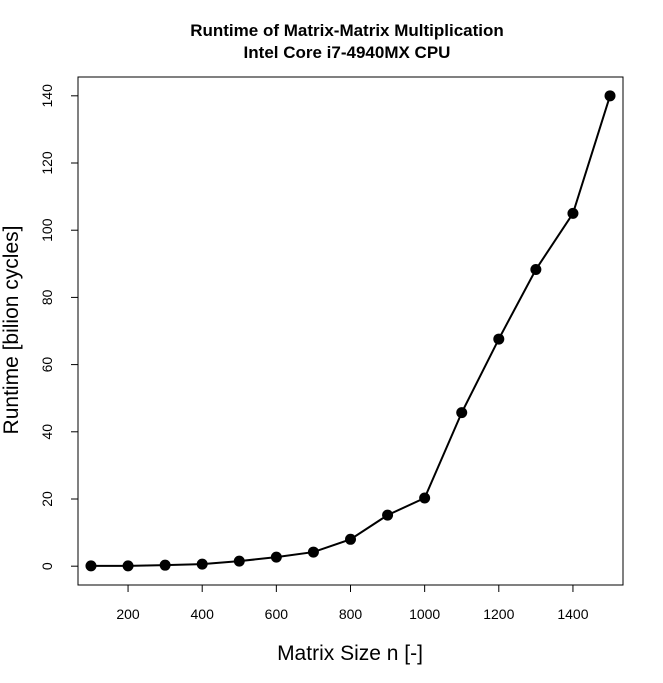 Image resolution: width=663 pixels, height=683 pixels. What do you see at coordinates (47, 230) in the screenshot?
I see `y-tick-label: 100` at bounding box center [47, 230].